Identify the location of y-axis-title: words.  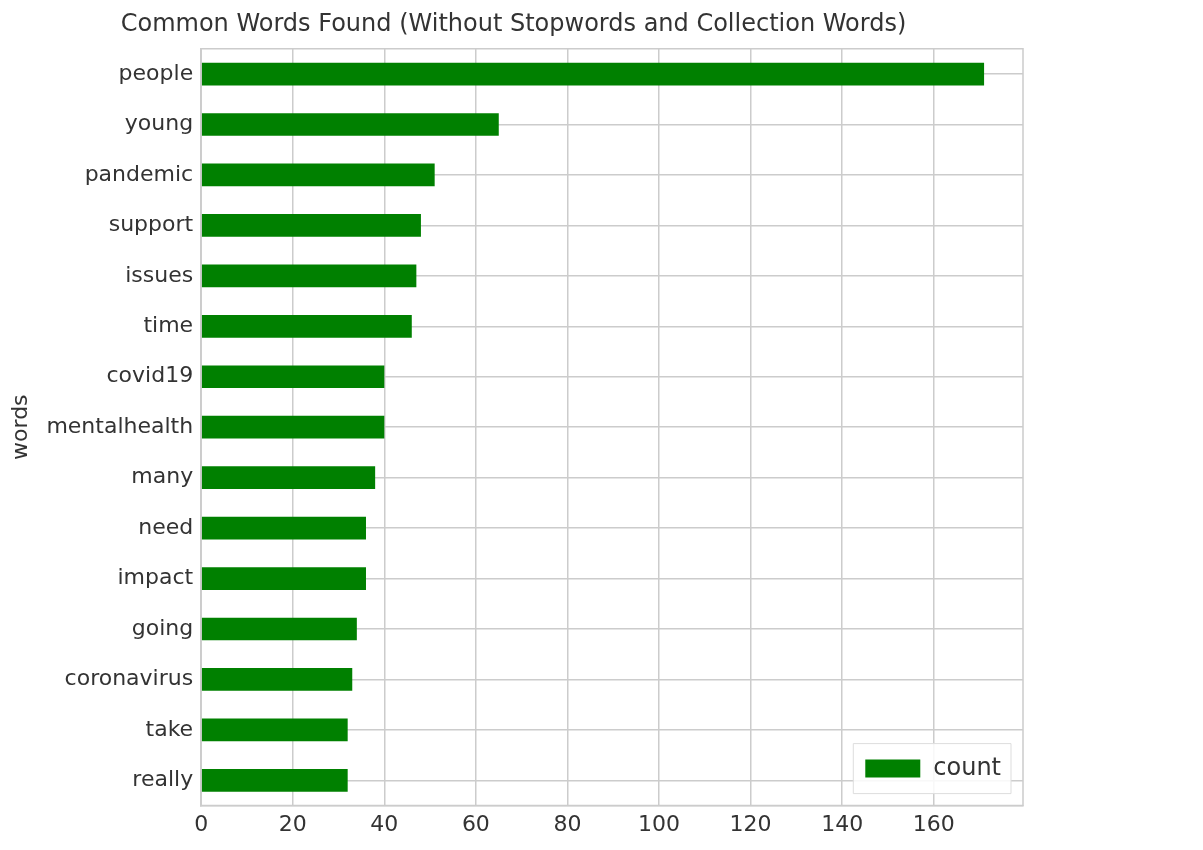
(19, 427).